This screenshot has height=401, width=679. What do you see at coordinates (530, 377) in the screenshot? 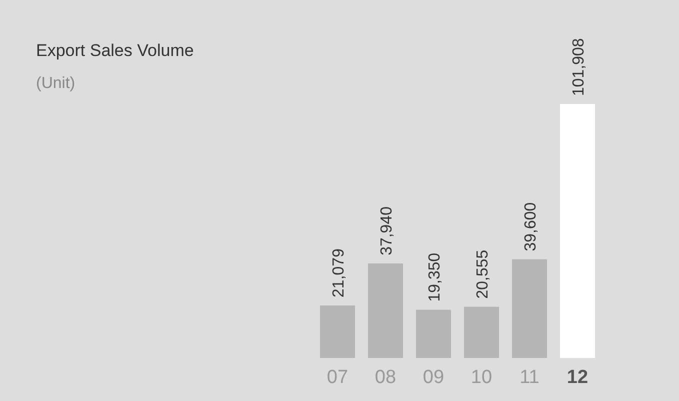
I see `x-tick-label: 11` at bounding box center [530, 377].